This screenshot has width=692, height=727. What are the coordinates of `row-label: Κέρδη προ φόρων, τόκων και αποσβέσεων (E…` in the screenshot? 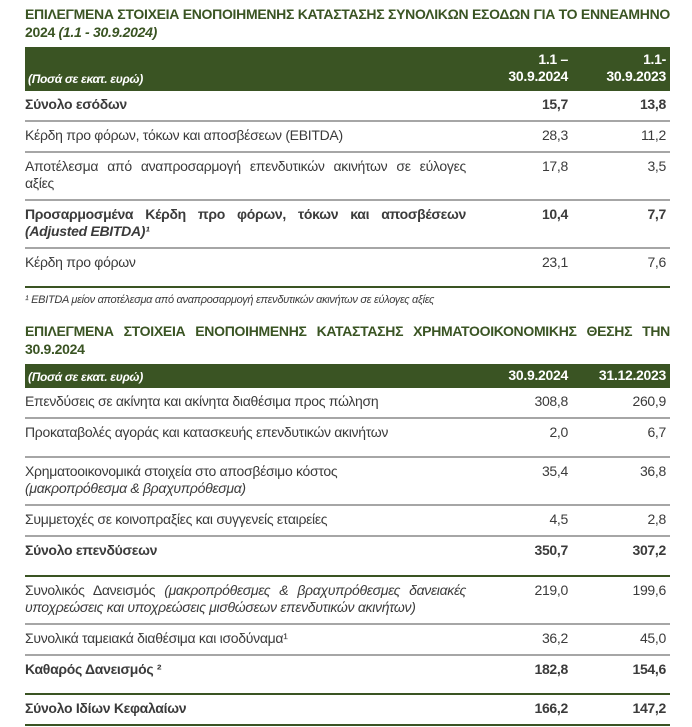 It's located at (249, 136).